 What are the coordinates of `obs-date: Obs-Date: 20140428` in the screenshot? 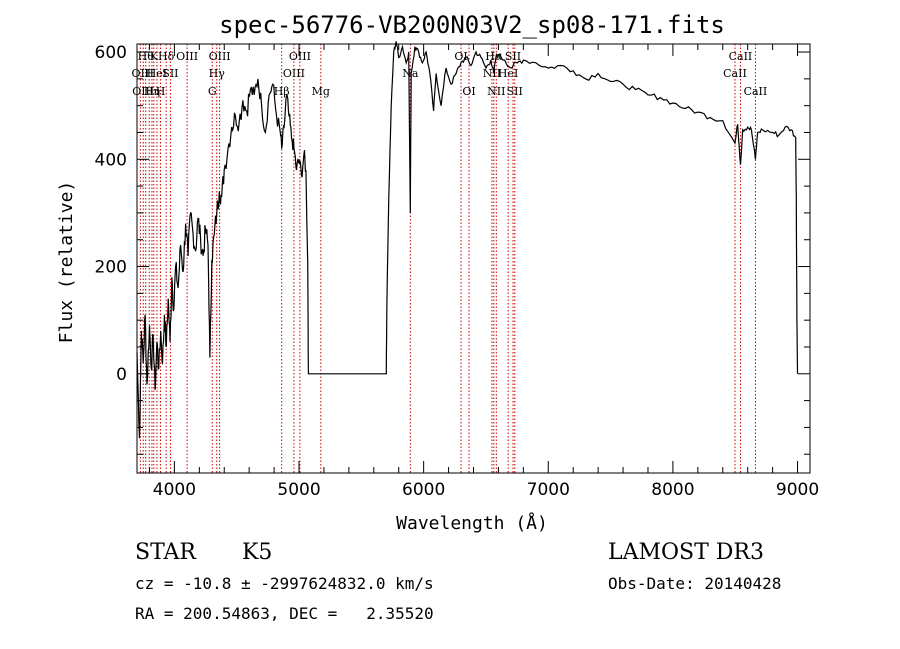 It's located at (695, 583).